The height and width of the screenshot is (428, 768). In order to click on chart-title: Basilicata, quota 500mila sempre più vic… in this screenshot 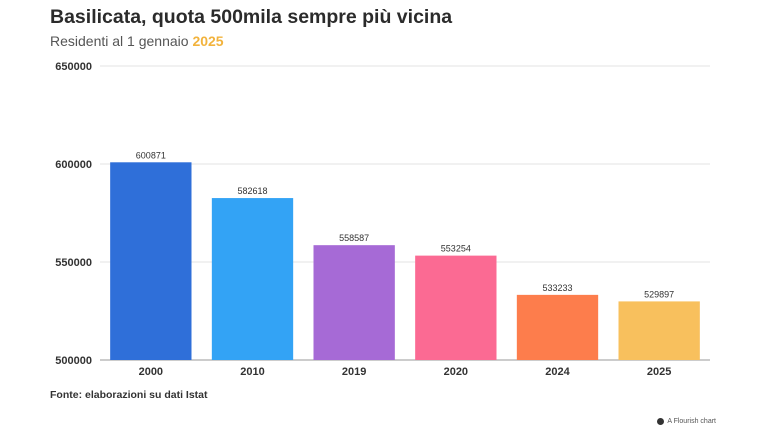, I will do `click(251, 17)`.